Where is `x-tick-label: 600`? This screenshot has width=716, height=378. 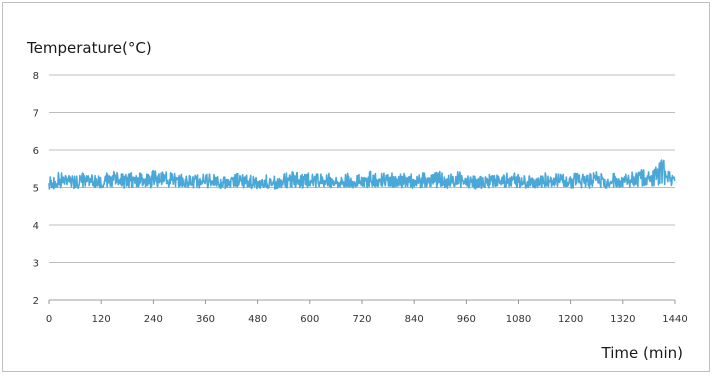
x-tick-label: 600 is located at coordinates (309, 319).